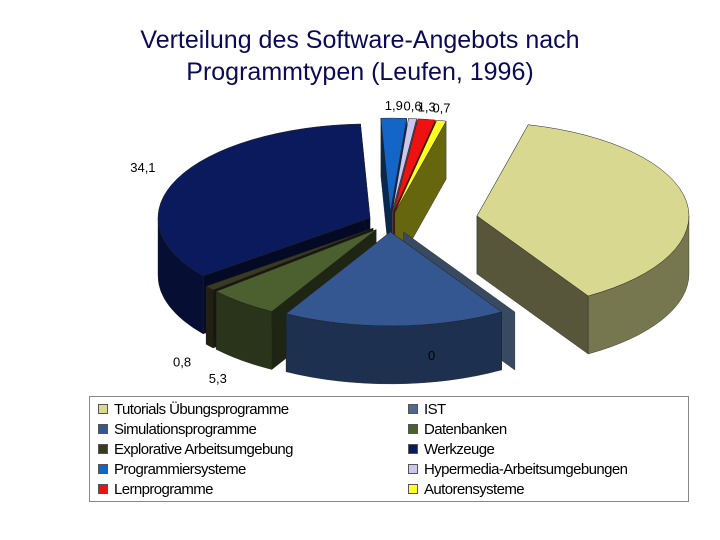 The width and height of the screenshot is (720, 540). I want to click on legend-item-explorative-arbeitsumgebung: Explorative Arbeitsumgebung, so click(196, 449).